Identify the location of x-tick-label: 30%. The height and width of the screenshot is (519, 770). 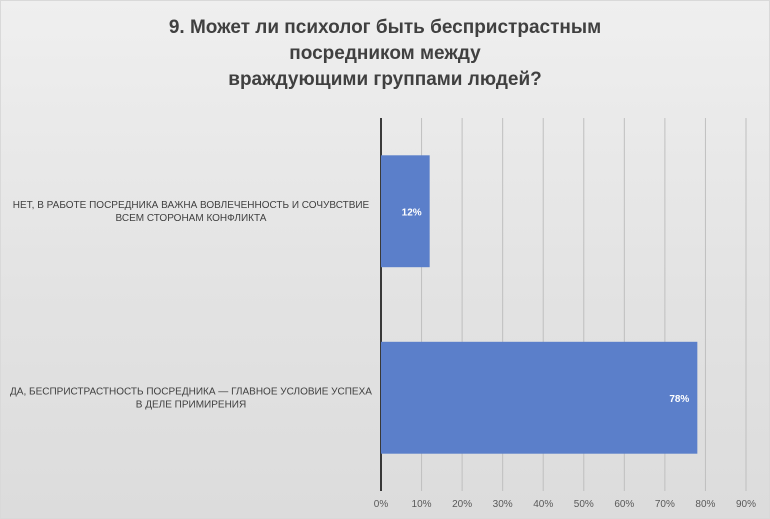
(503, 504).